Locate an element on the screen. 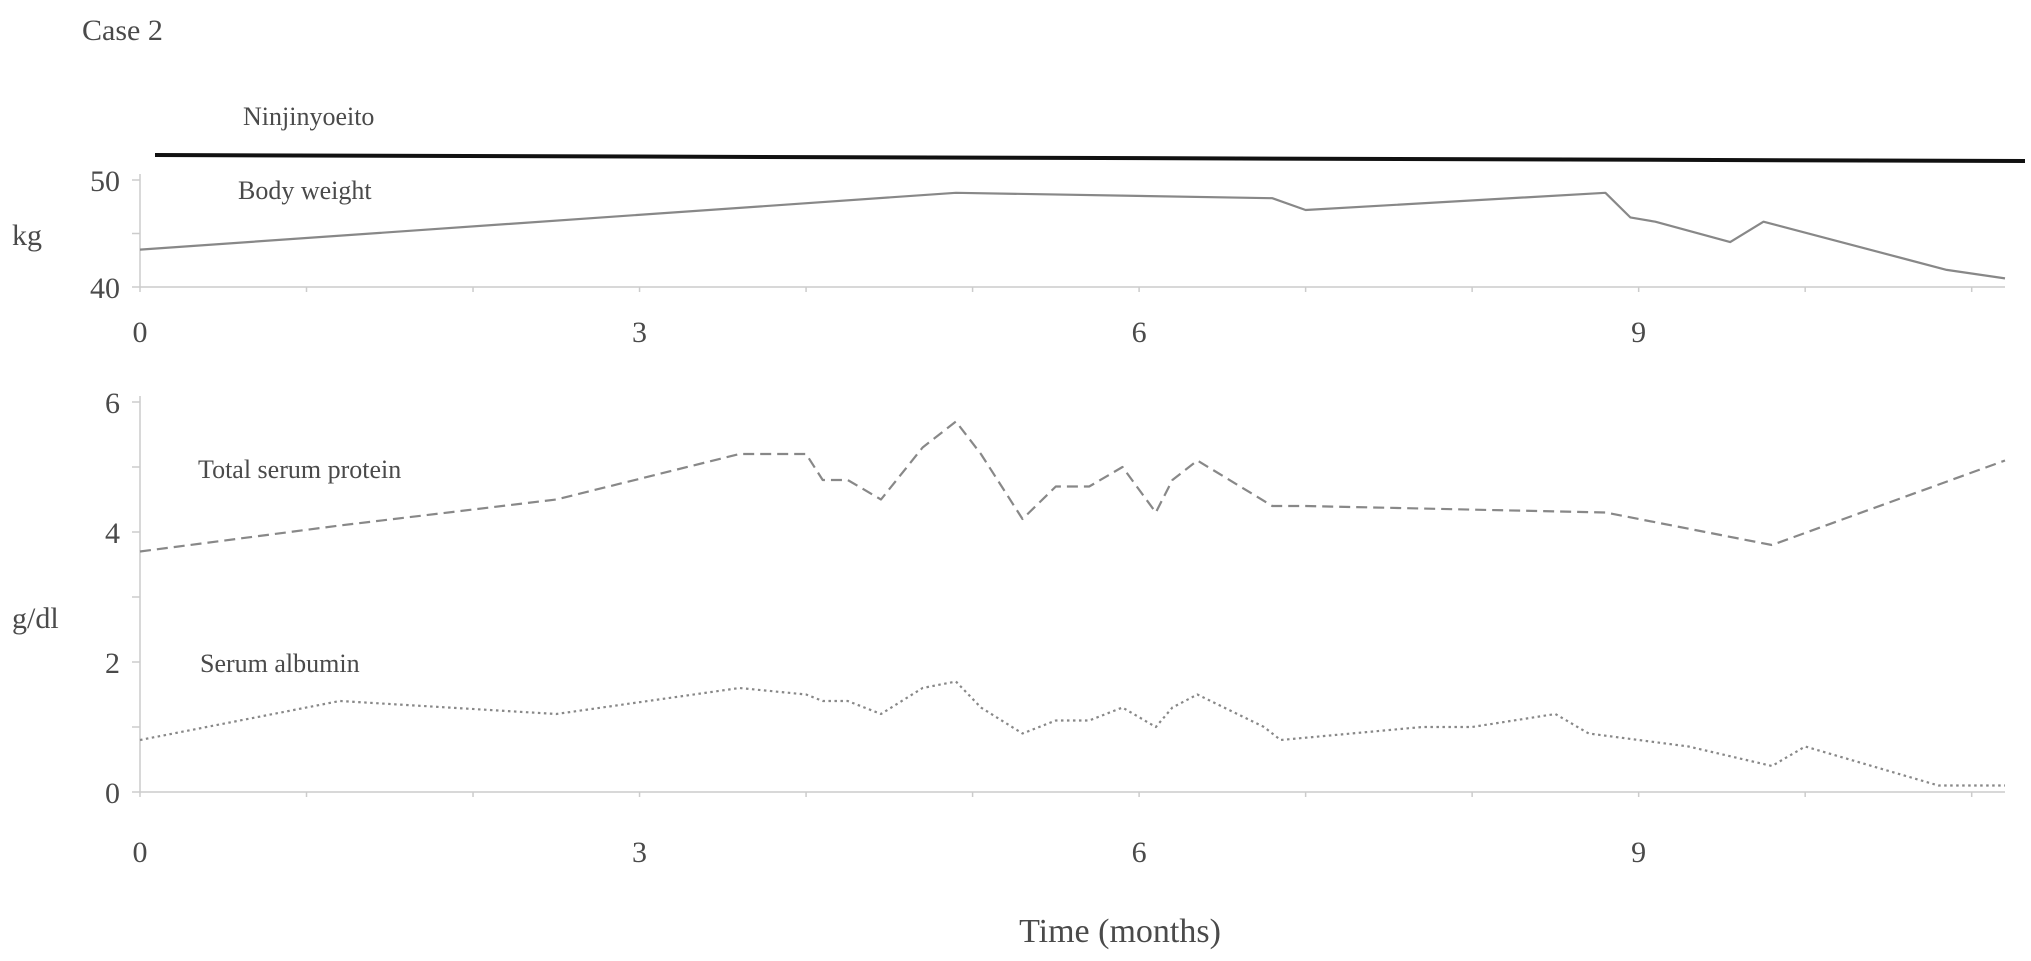 This screenshot has width=2031, height=961. x-ticks-top: 0 3 6 9 is located at coordinates (1053, 318).